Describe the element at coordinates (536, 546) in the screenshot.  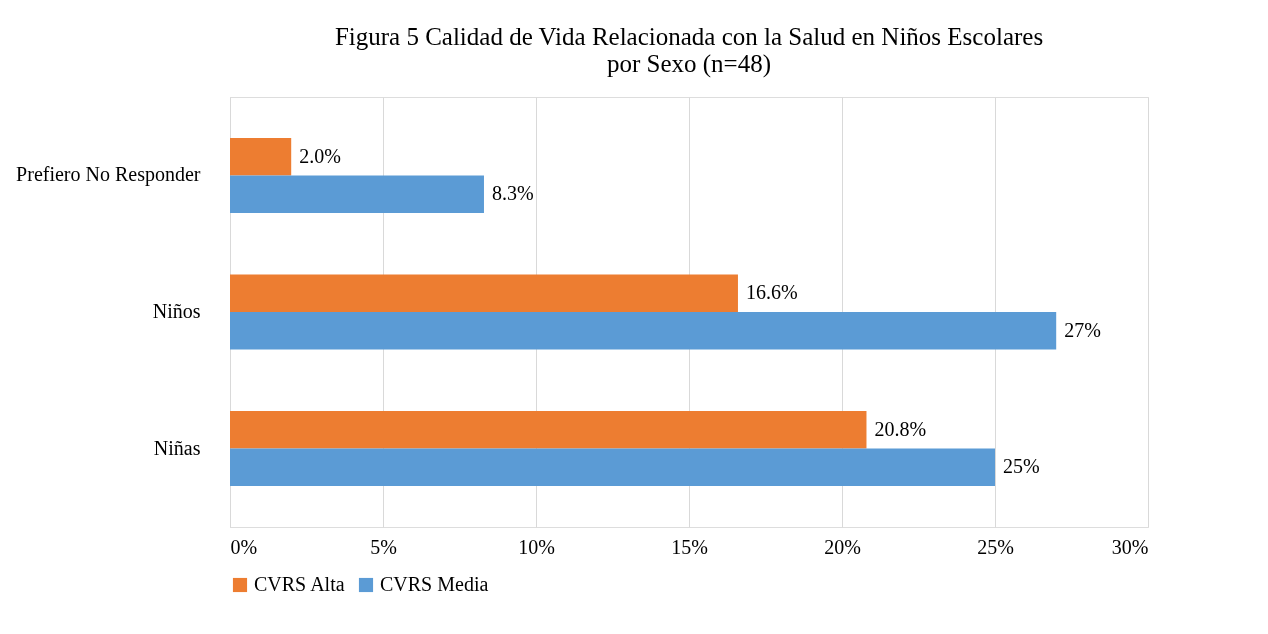
I see `x-tick-label: 10%` at that location.